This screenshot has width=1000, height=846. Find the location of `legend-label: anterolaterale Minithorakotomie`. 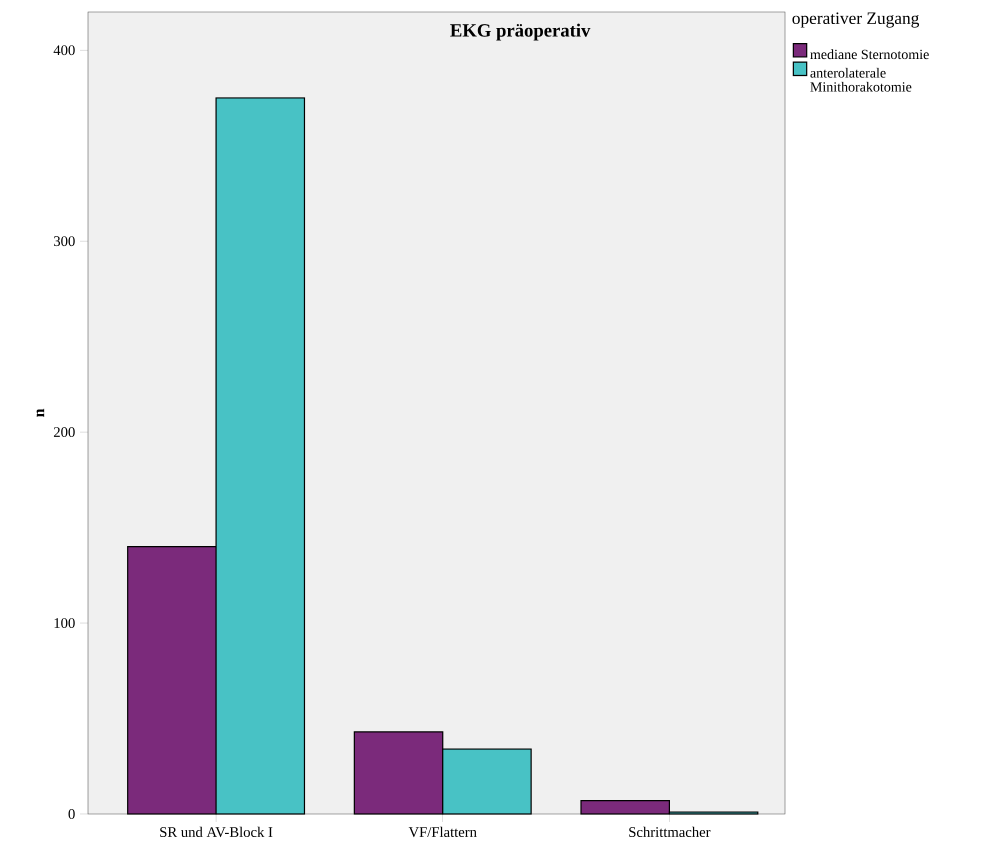

legend-label: anterolaterale Minithorakotomie is located at coordinates (861, 80).